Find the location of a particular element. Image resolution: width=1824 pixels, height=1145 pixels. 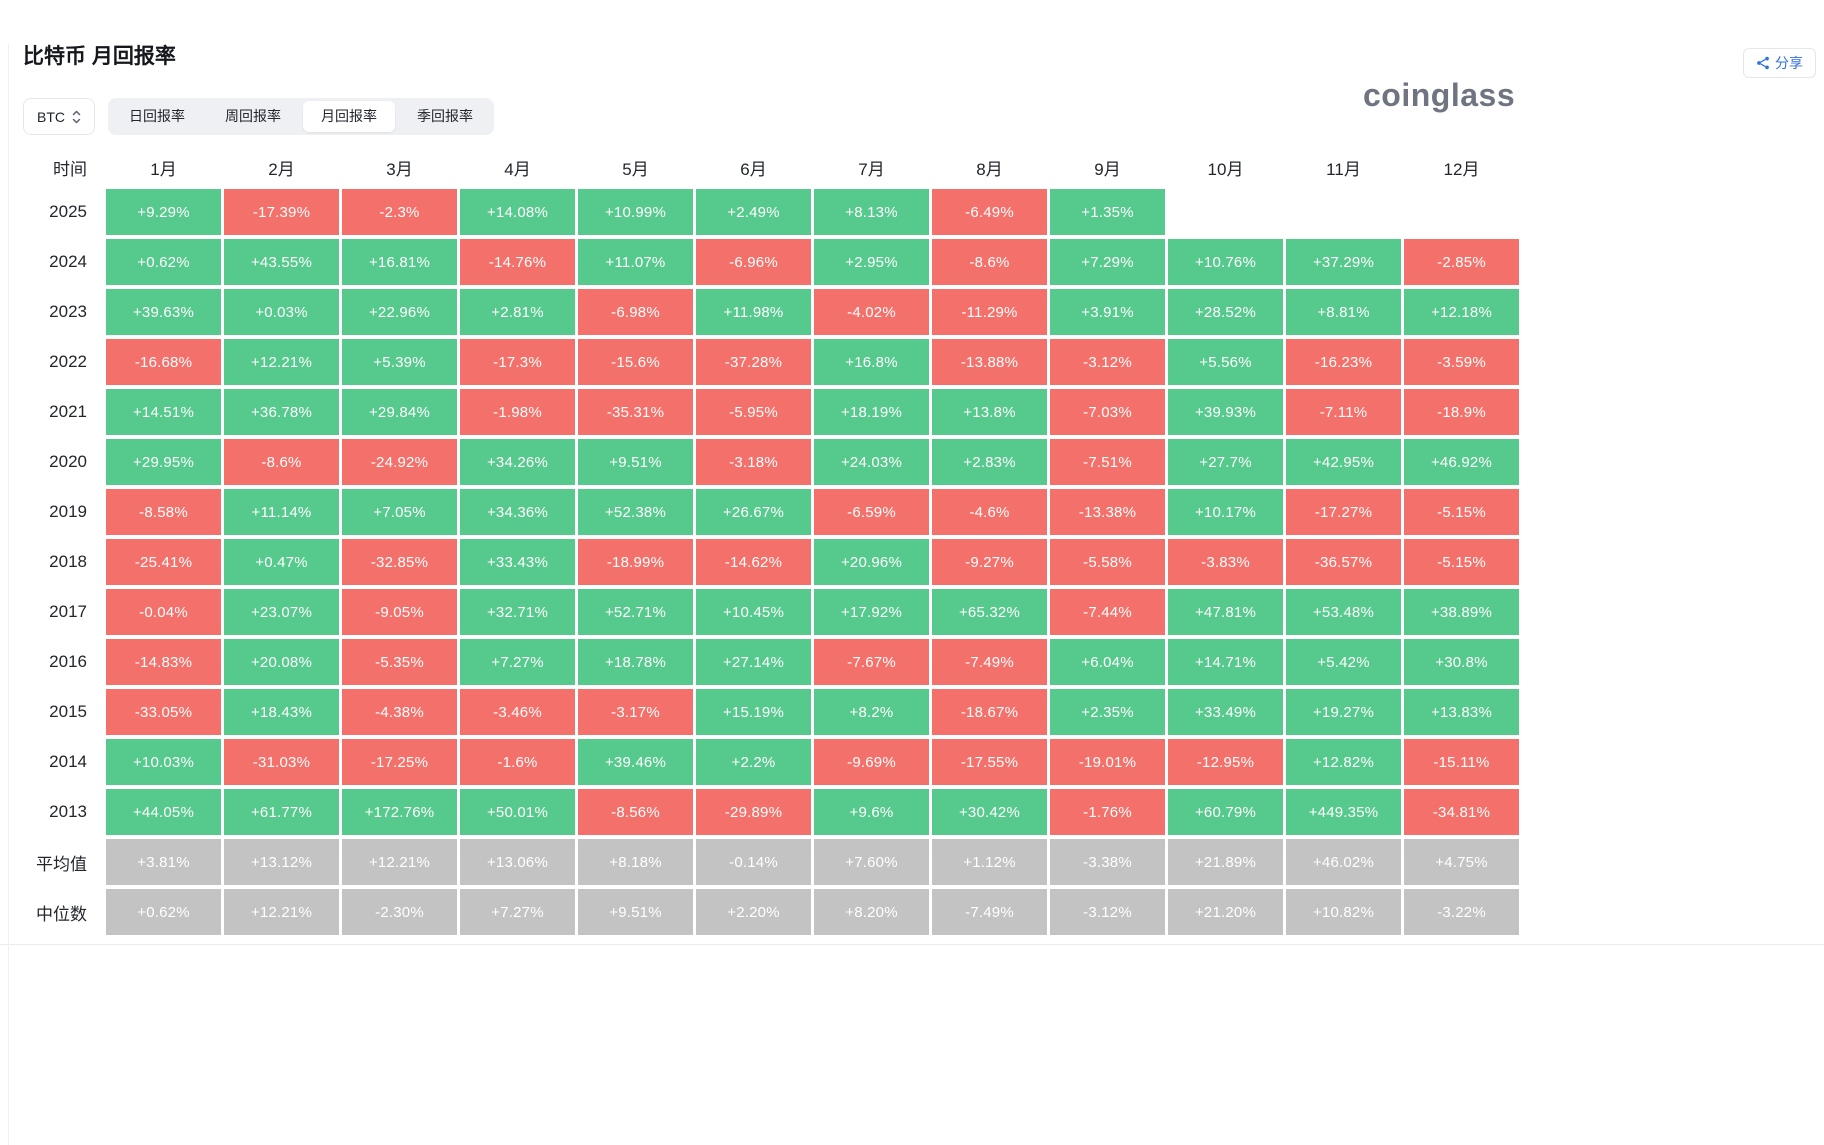

tab-quarterly-returns: 季回报率 is located at coordinates (445, 116).